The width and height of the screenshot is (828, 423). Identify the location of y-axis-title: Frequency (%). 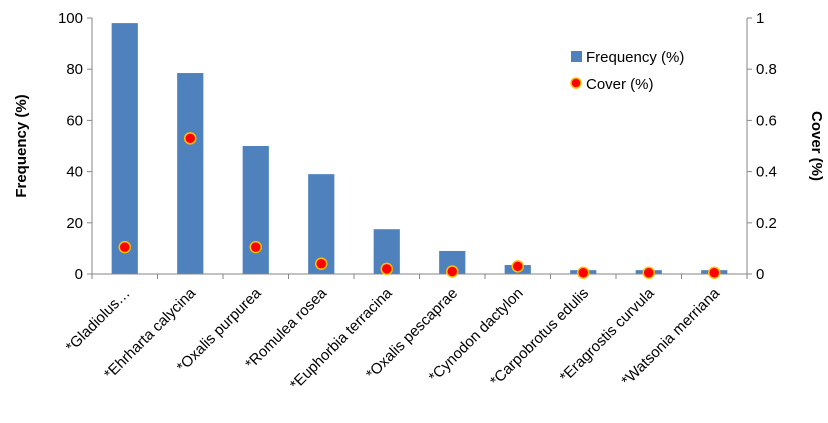
(21, 145).